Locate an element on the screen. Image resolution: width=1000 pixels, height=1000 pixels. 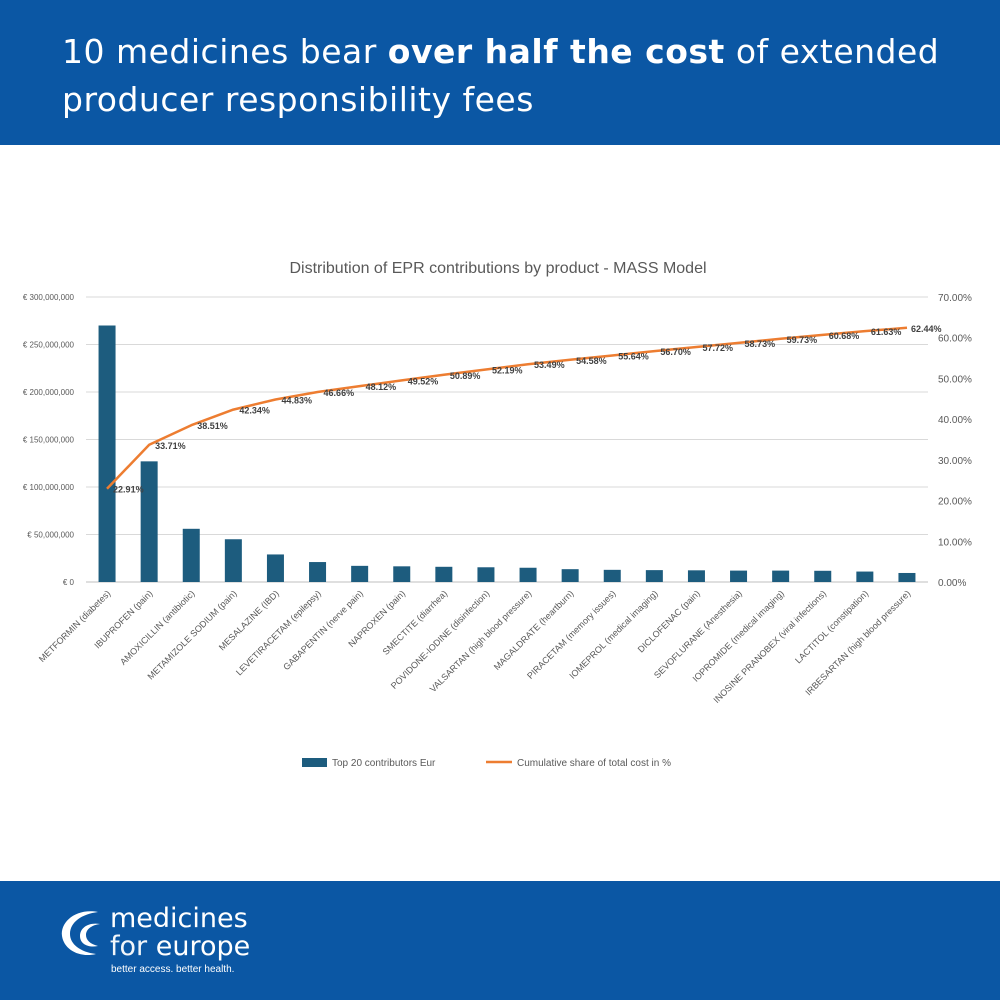
x-tick-label: METAMIZOLE SODIUM (pain) is located at coordinates (192, 634).